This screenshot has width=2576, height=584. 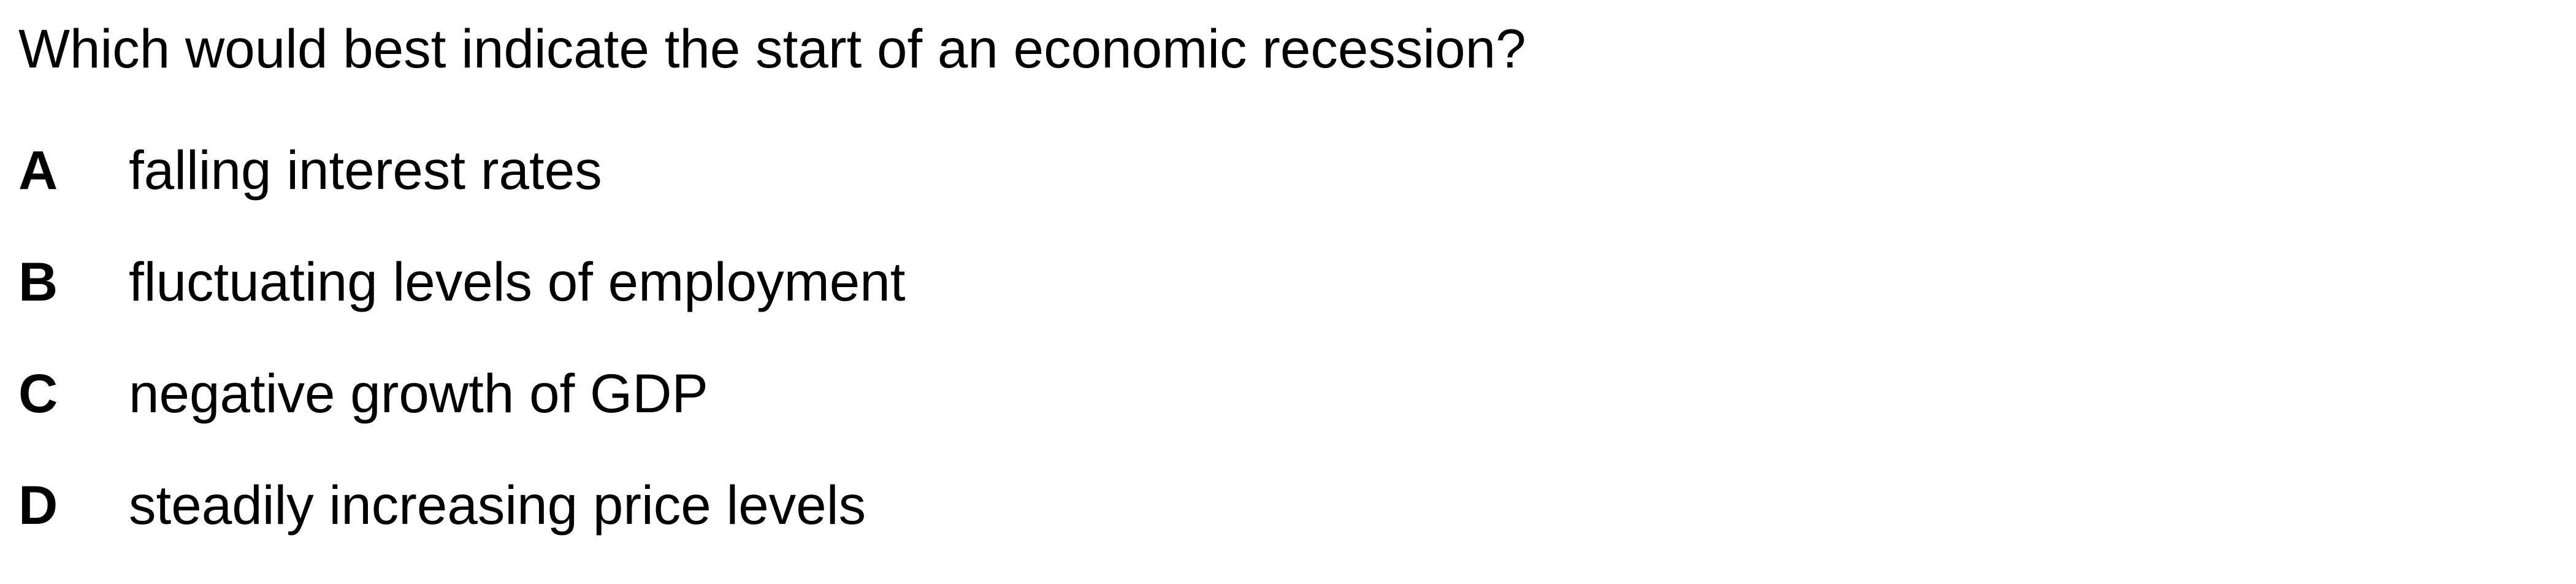 What do you see at coordinates (517, 282) in the screenshot?
I see `option-b-text: fluctuating levels of employment` at bounding box center [517, 282].